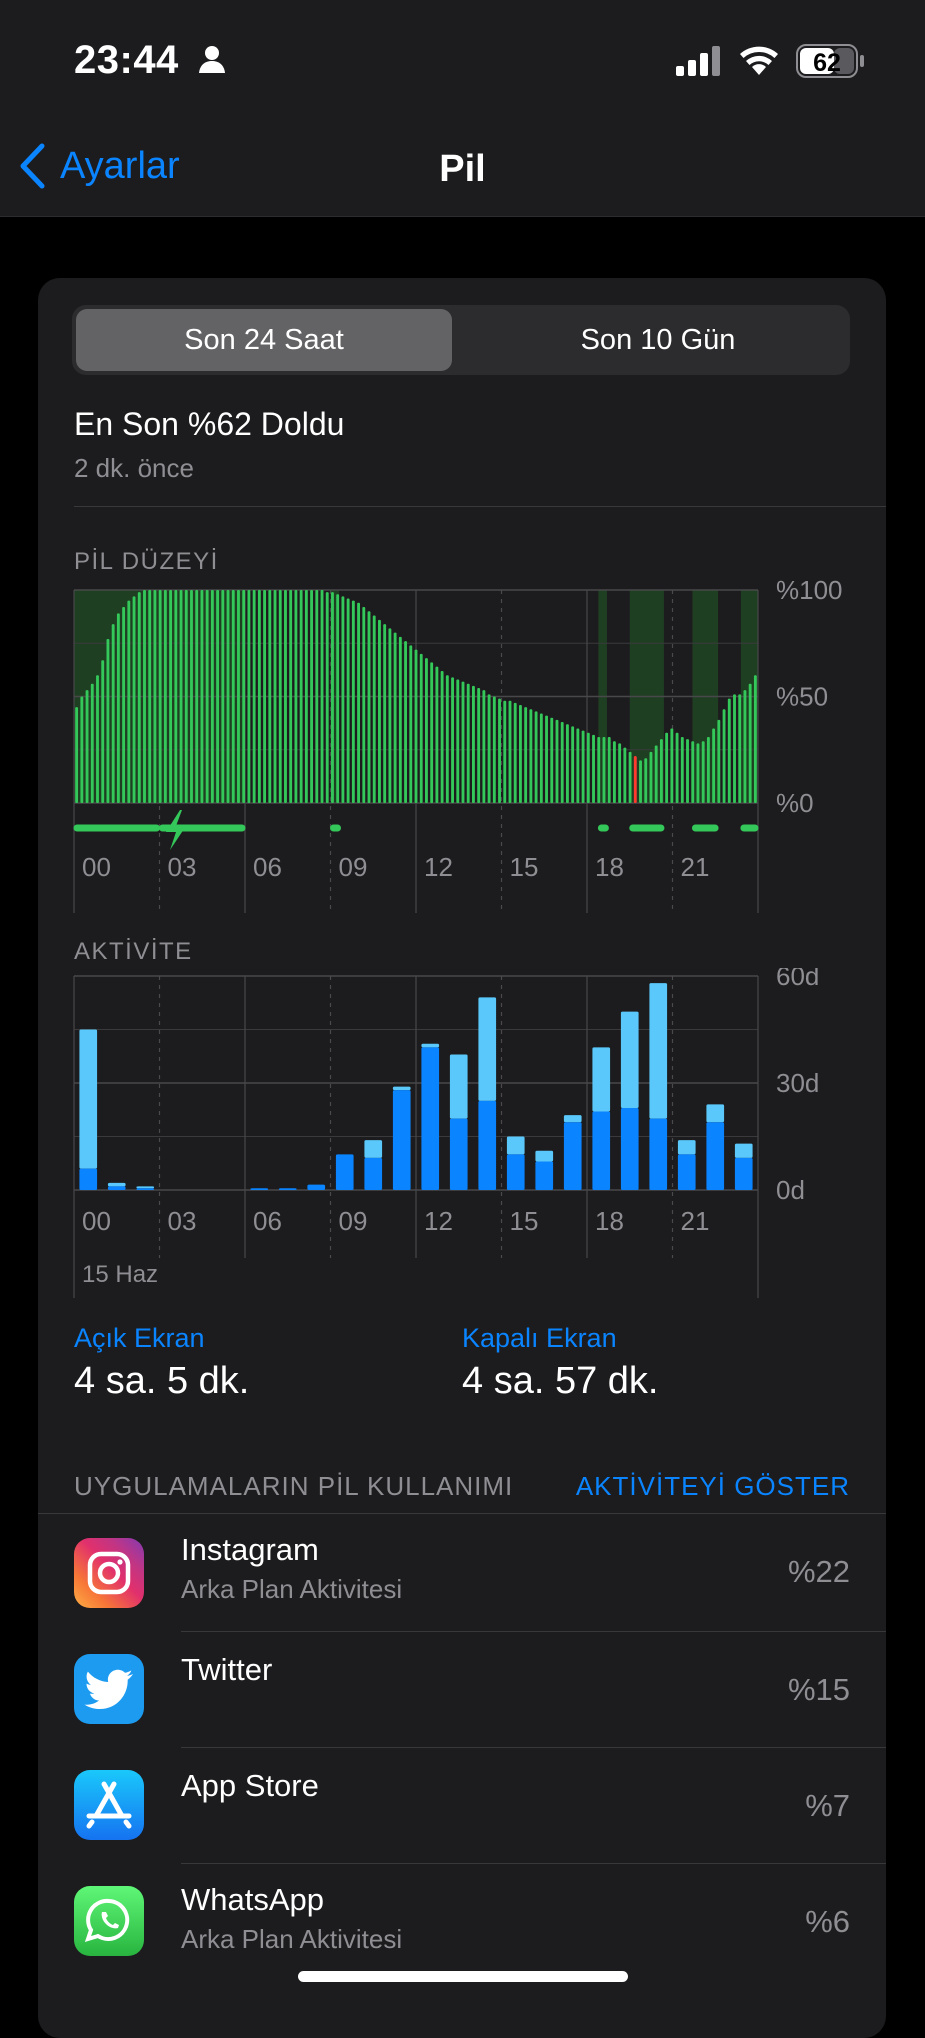  Describe the element at coordinates (120, 165) in the screenshot. I see `back-label: Ayarlar` at that location.